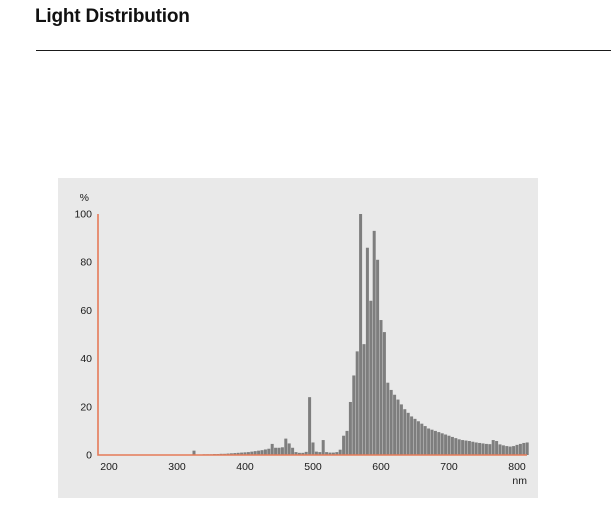  Describe the element at coordinates (109, 467) in the screenshot. I see `x-tick-label: 200` at that location.